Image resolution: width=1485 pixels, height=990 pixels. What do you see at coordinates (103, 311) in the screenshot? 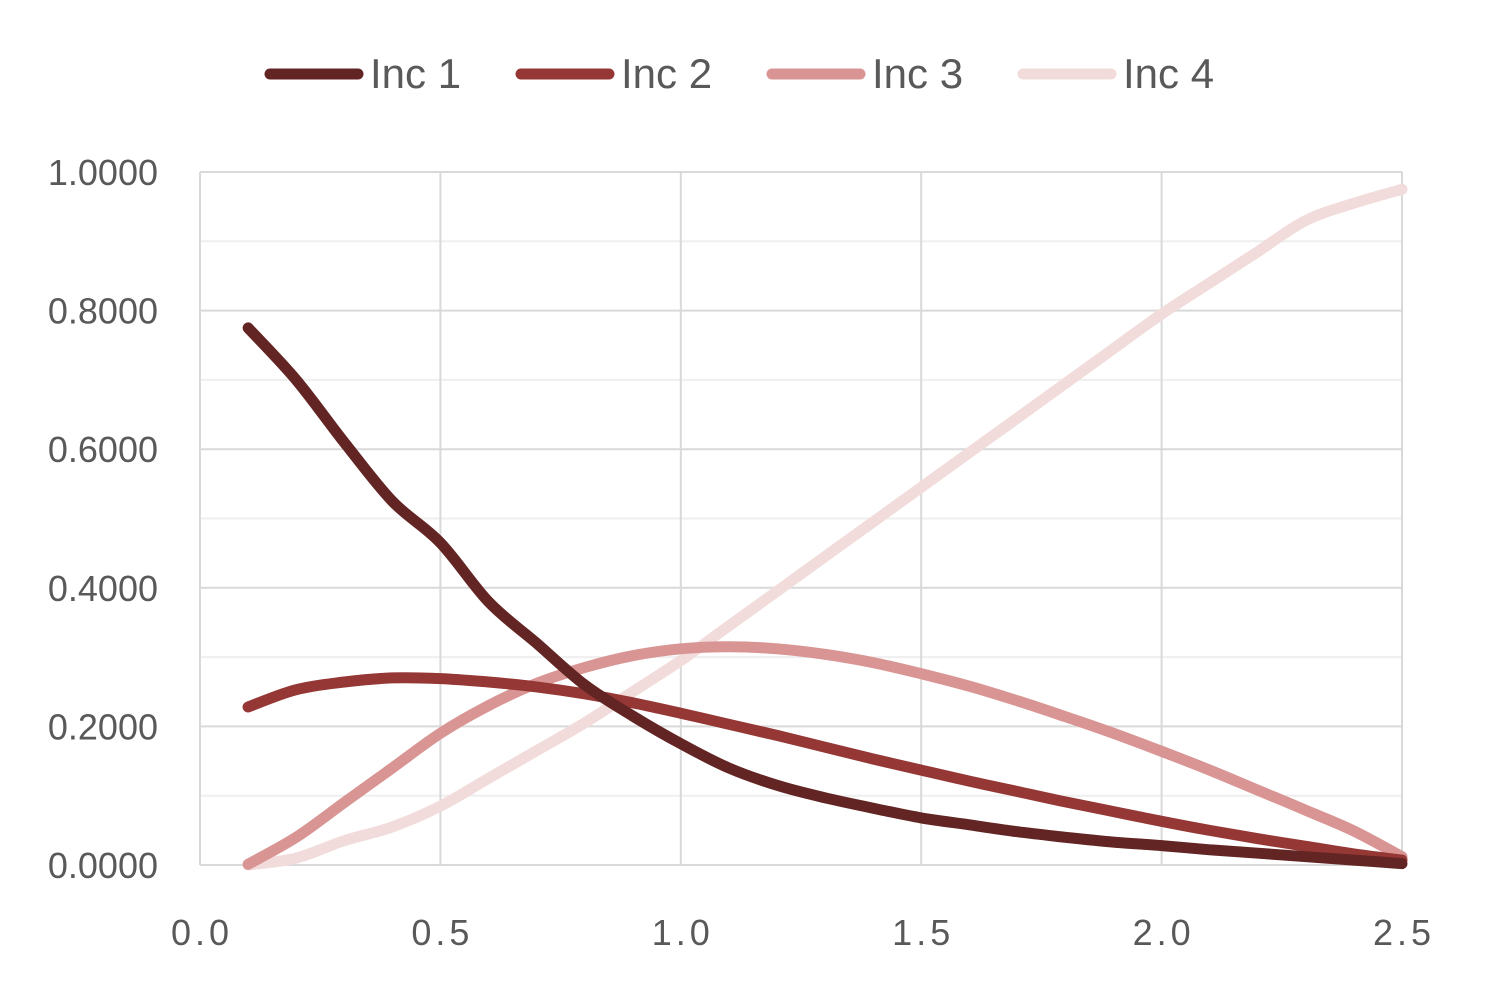
I see `y-tick-label: 0.8000` at bounding box center [103, 311].